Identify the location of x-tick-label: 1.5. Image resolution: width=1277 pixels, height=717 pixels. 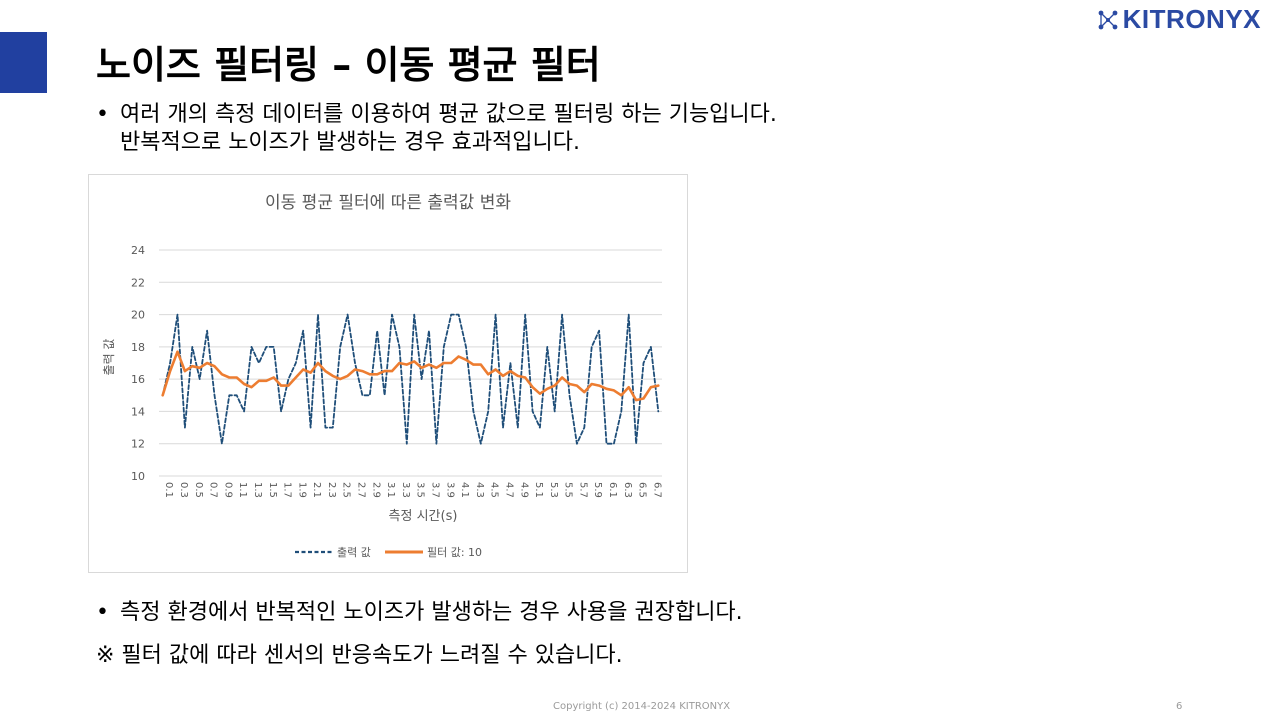
(272, 490).